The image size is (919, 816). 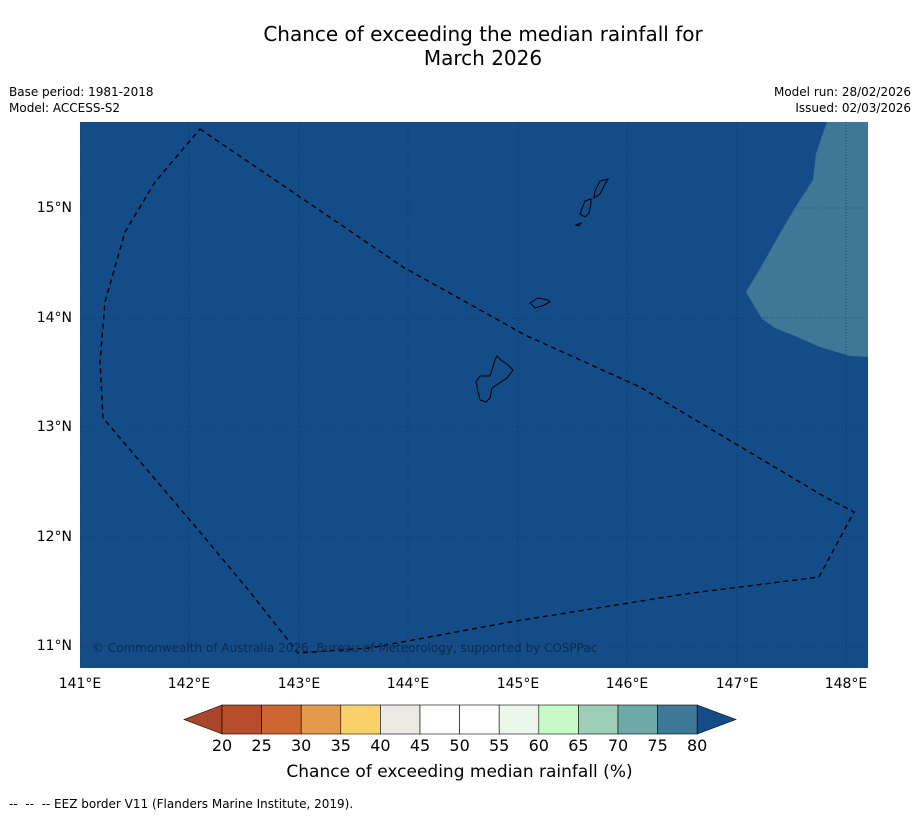 I want to click on base-period-text: Base period: 1981-2018, so click(x=81, y=92).